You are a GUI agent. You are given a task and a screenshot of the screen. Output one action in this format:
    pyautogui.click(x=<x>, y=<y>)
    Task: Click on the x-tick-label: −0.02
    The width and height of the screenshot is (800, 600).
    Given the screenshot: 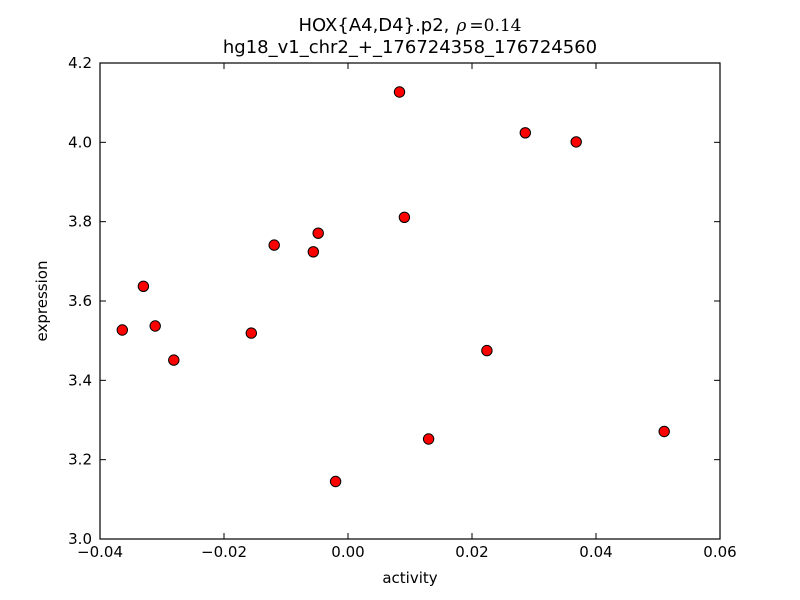 What is the action you would take?
    pyautogui.click(x=224, y=552)
    